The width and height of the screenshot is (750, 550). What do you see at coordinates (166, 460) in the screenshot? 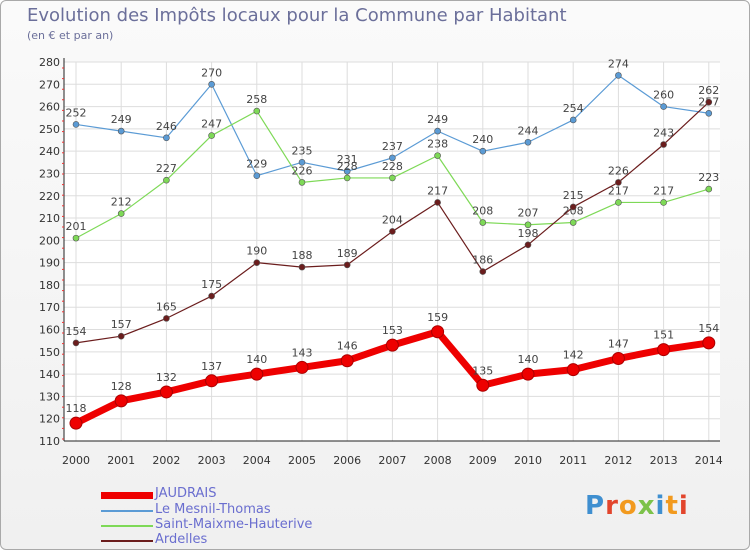
I see `x-tick-label: 2002` at bounding box center [166, 460].